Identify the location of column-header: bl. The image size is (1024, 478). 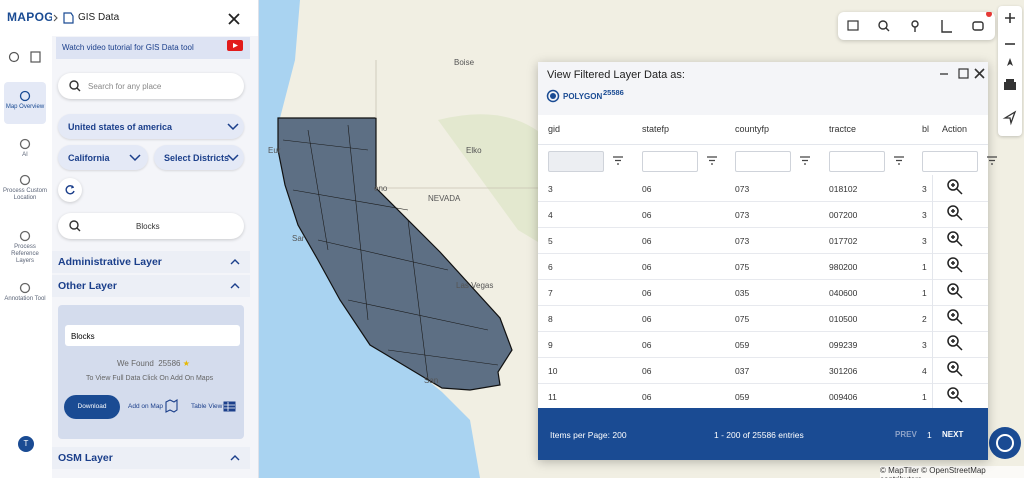
(926, 129).